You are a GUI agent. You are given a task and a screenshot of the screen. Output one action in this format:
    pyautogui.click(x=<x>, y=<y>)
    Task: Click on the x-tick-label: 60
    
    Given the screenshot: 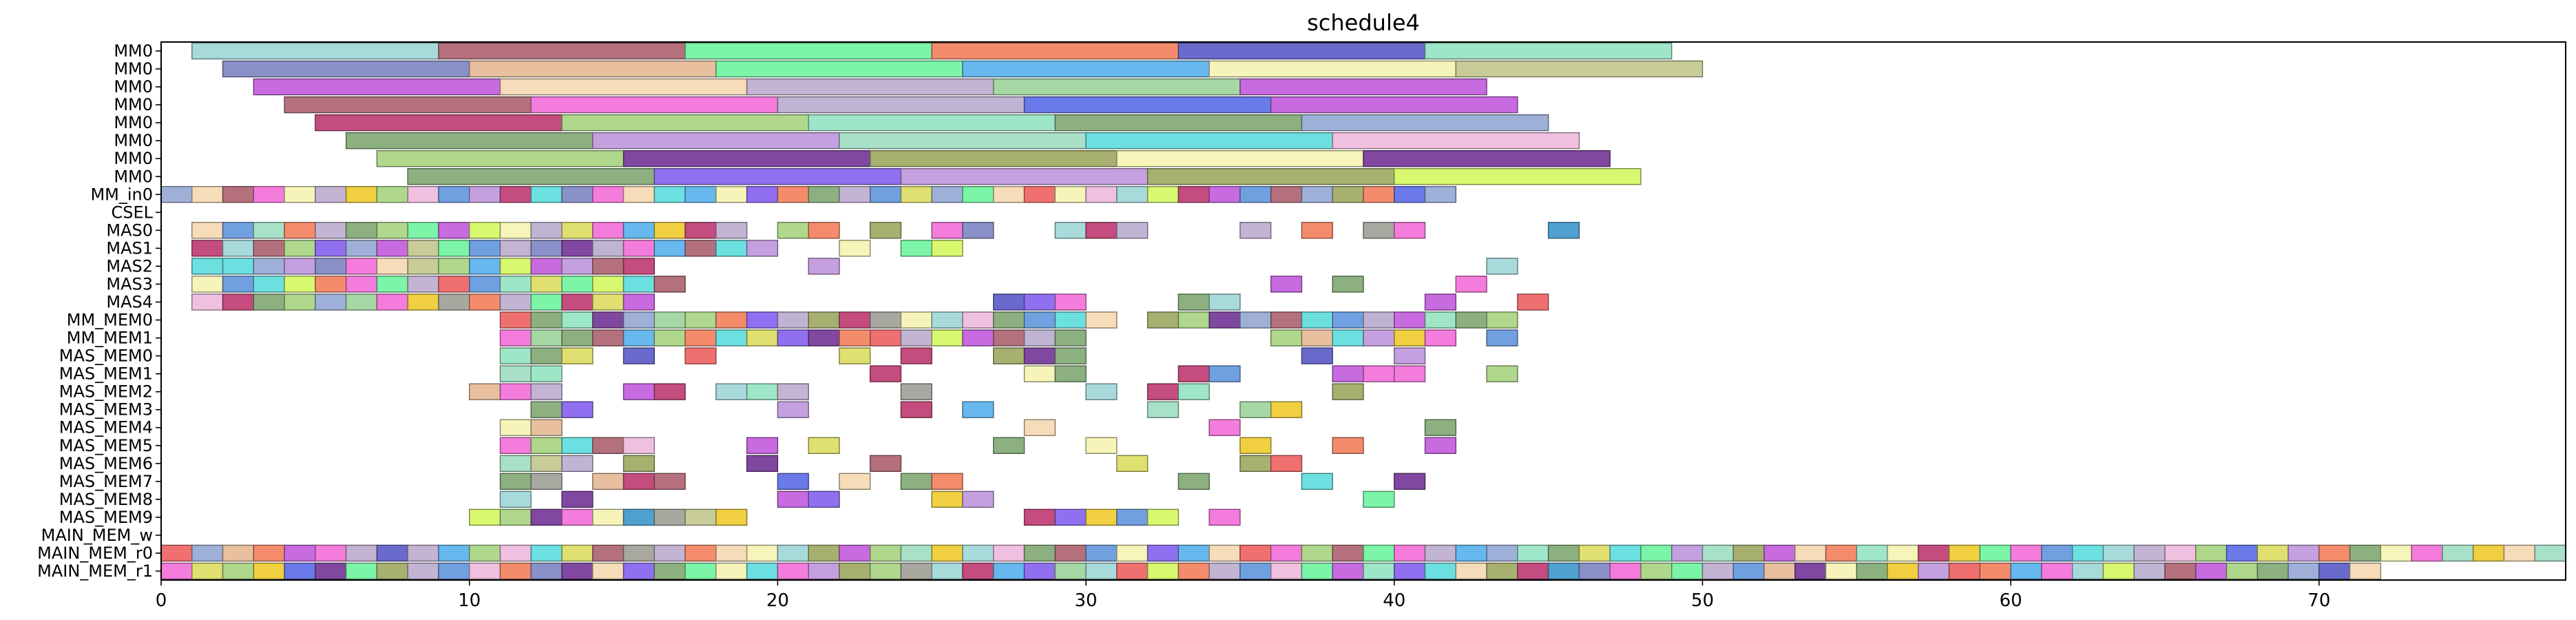 What is the action you would take?
    pyautogui.click(x=2011, y=600)
    